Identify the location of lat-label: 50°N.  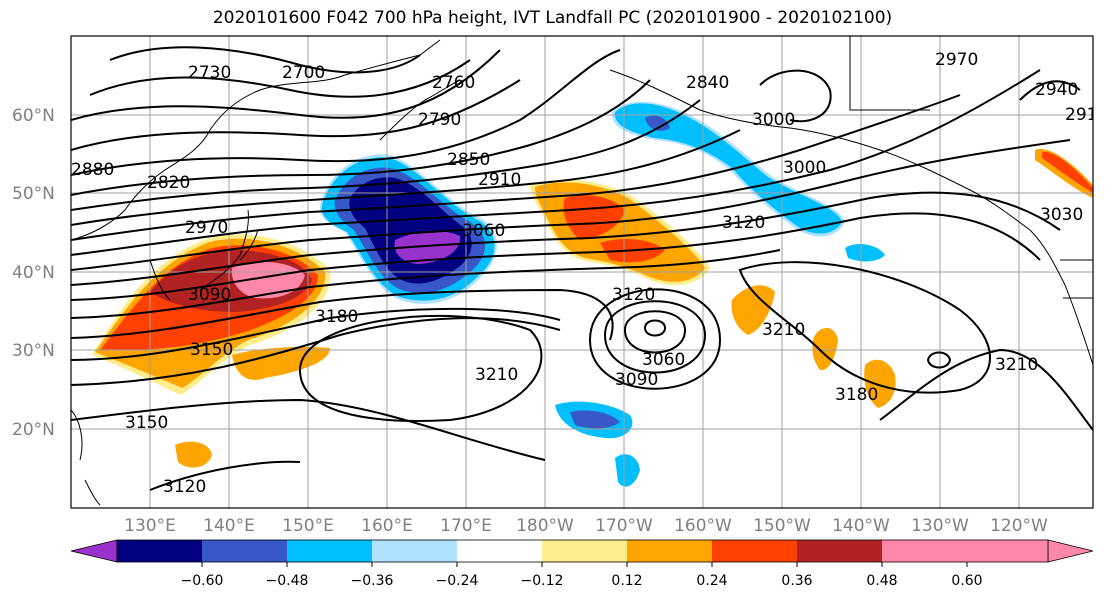
(33, 194).